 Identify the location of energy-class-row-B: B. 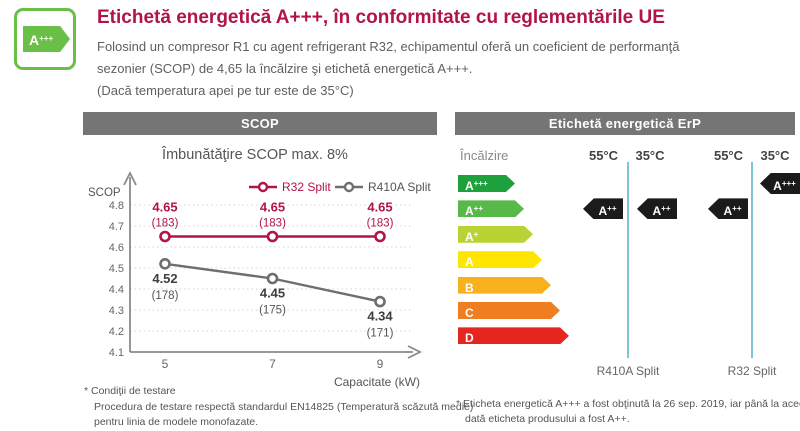
(504, 285).